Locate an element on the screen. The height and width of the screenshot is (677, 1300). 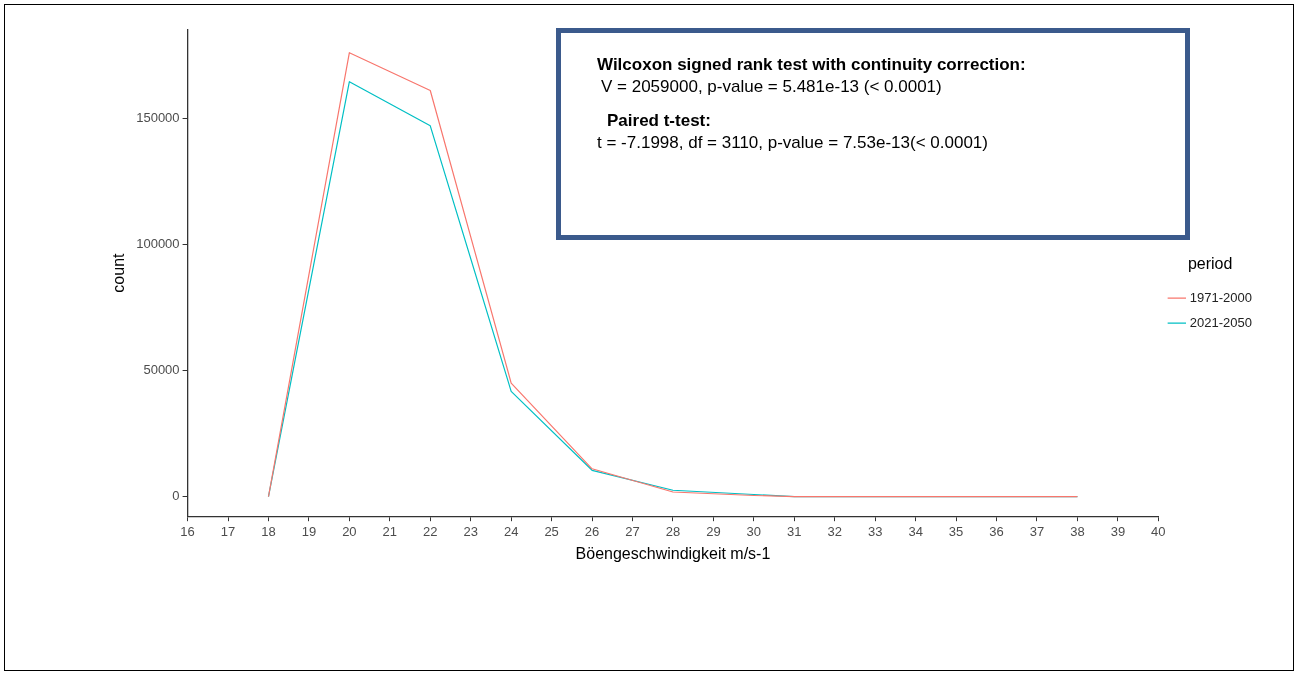
x-tick-label: 36 is located at coordinates (996, 531).